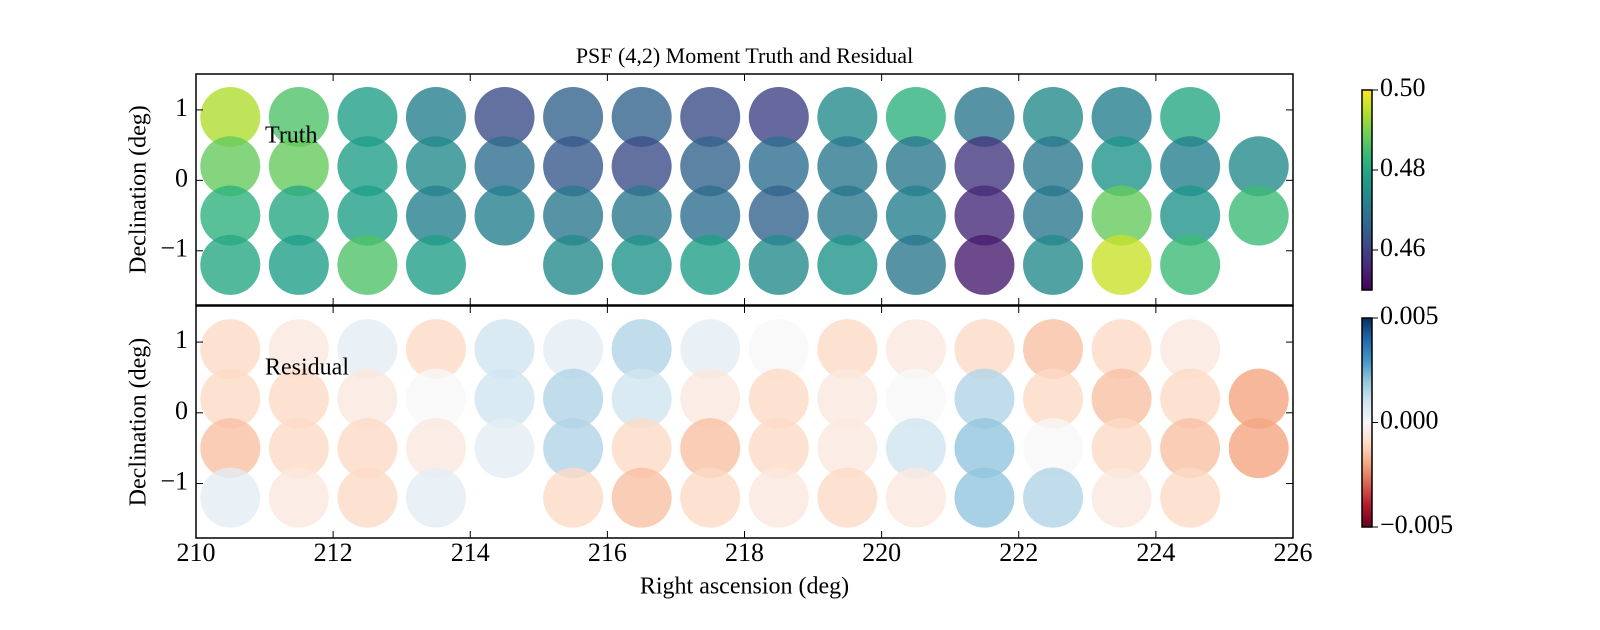 This screenshot has height=630, width=1600. What do you see at coordinates (1409, 419) in the screenshot?
I see `colorbar-tick-label: 0.000` at bounding box center [1409, 419].